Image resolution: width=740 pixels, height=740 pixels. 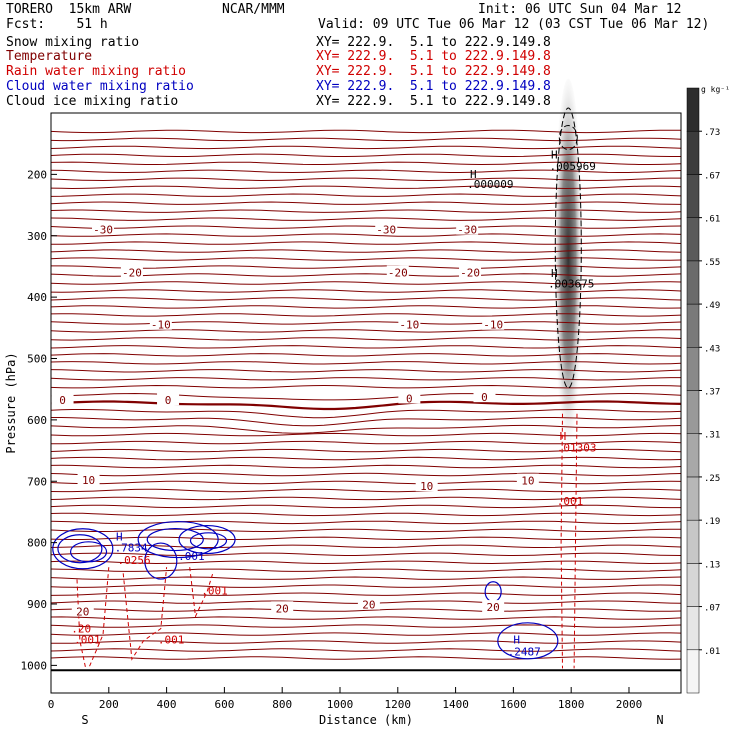 What do you see at coordinates (568, 138) in the screenshot?
I see `cloud-ice-contour` at bounding box center [568, 138].